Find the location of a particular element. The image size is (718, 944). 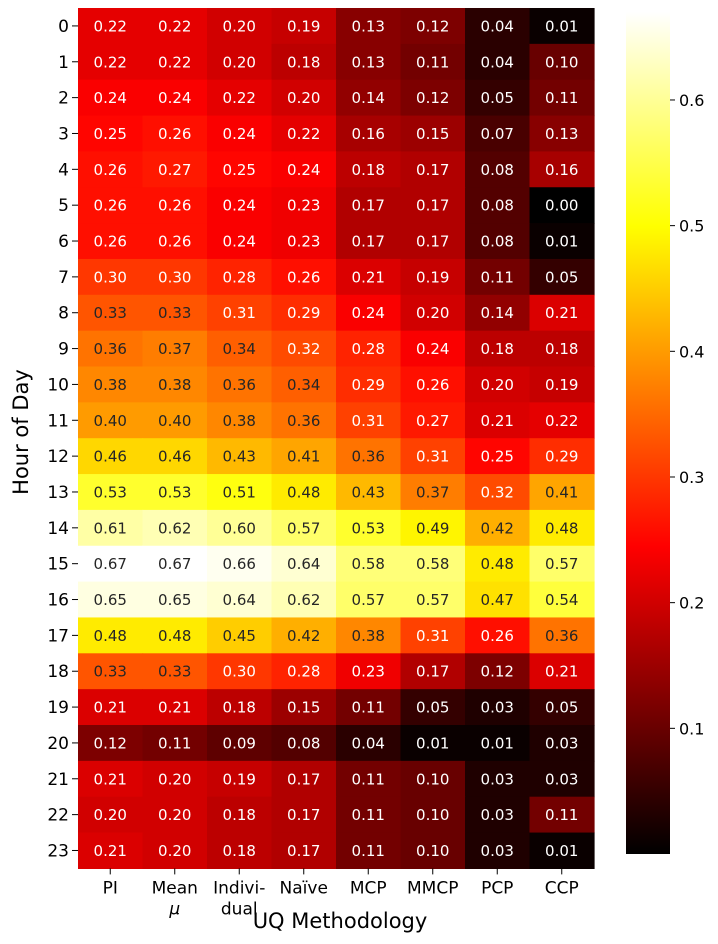

cell-value-label: 0.29 is located at coordinates (368, 385).